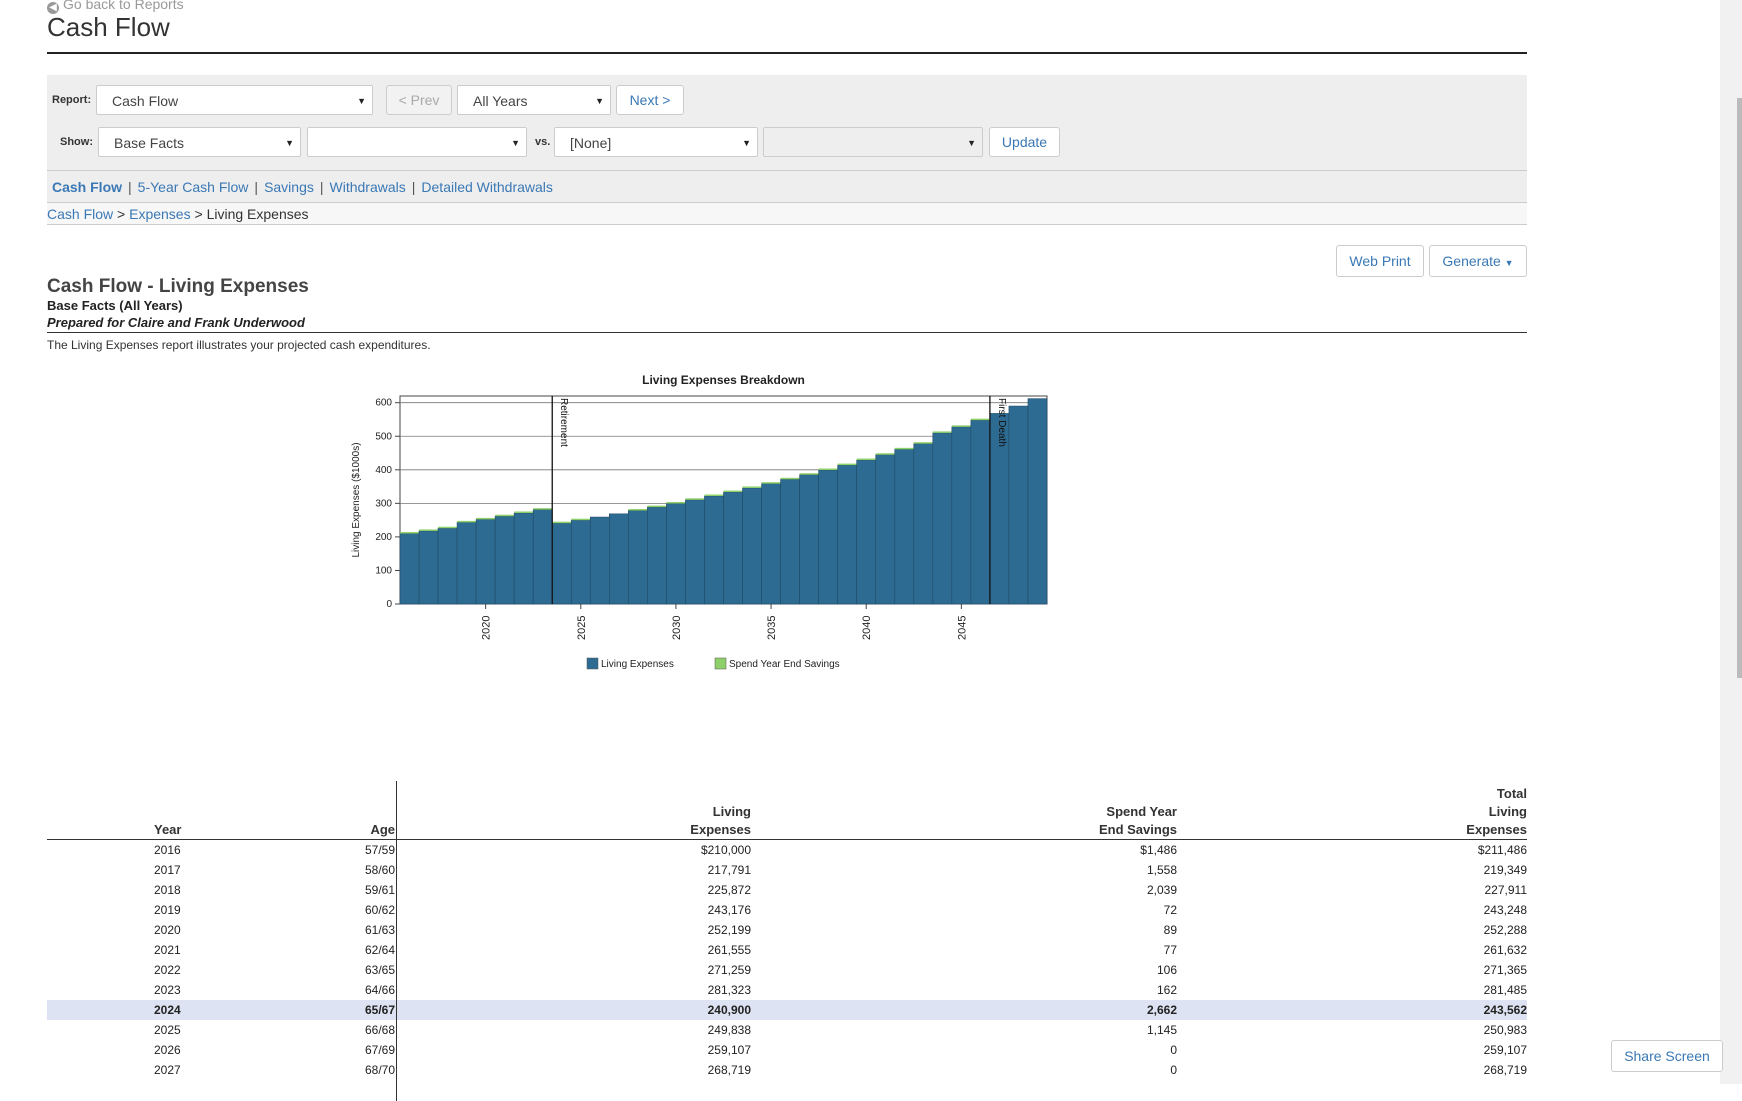  I want to click on table-row: 2024 65/67 240,900 2,662 243,562, so click(787, 1010).